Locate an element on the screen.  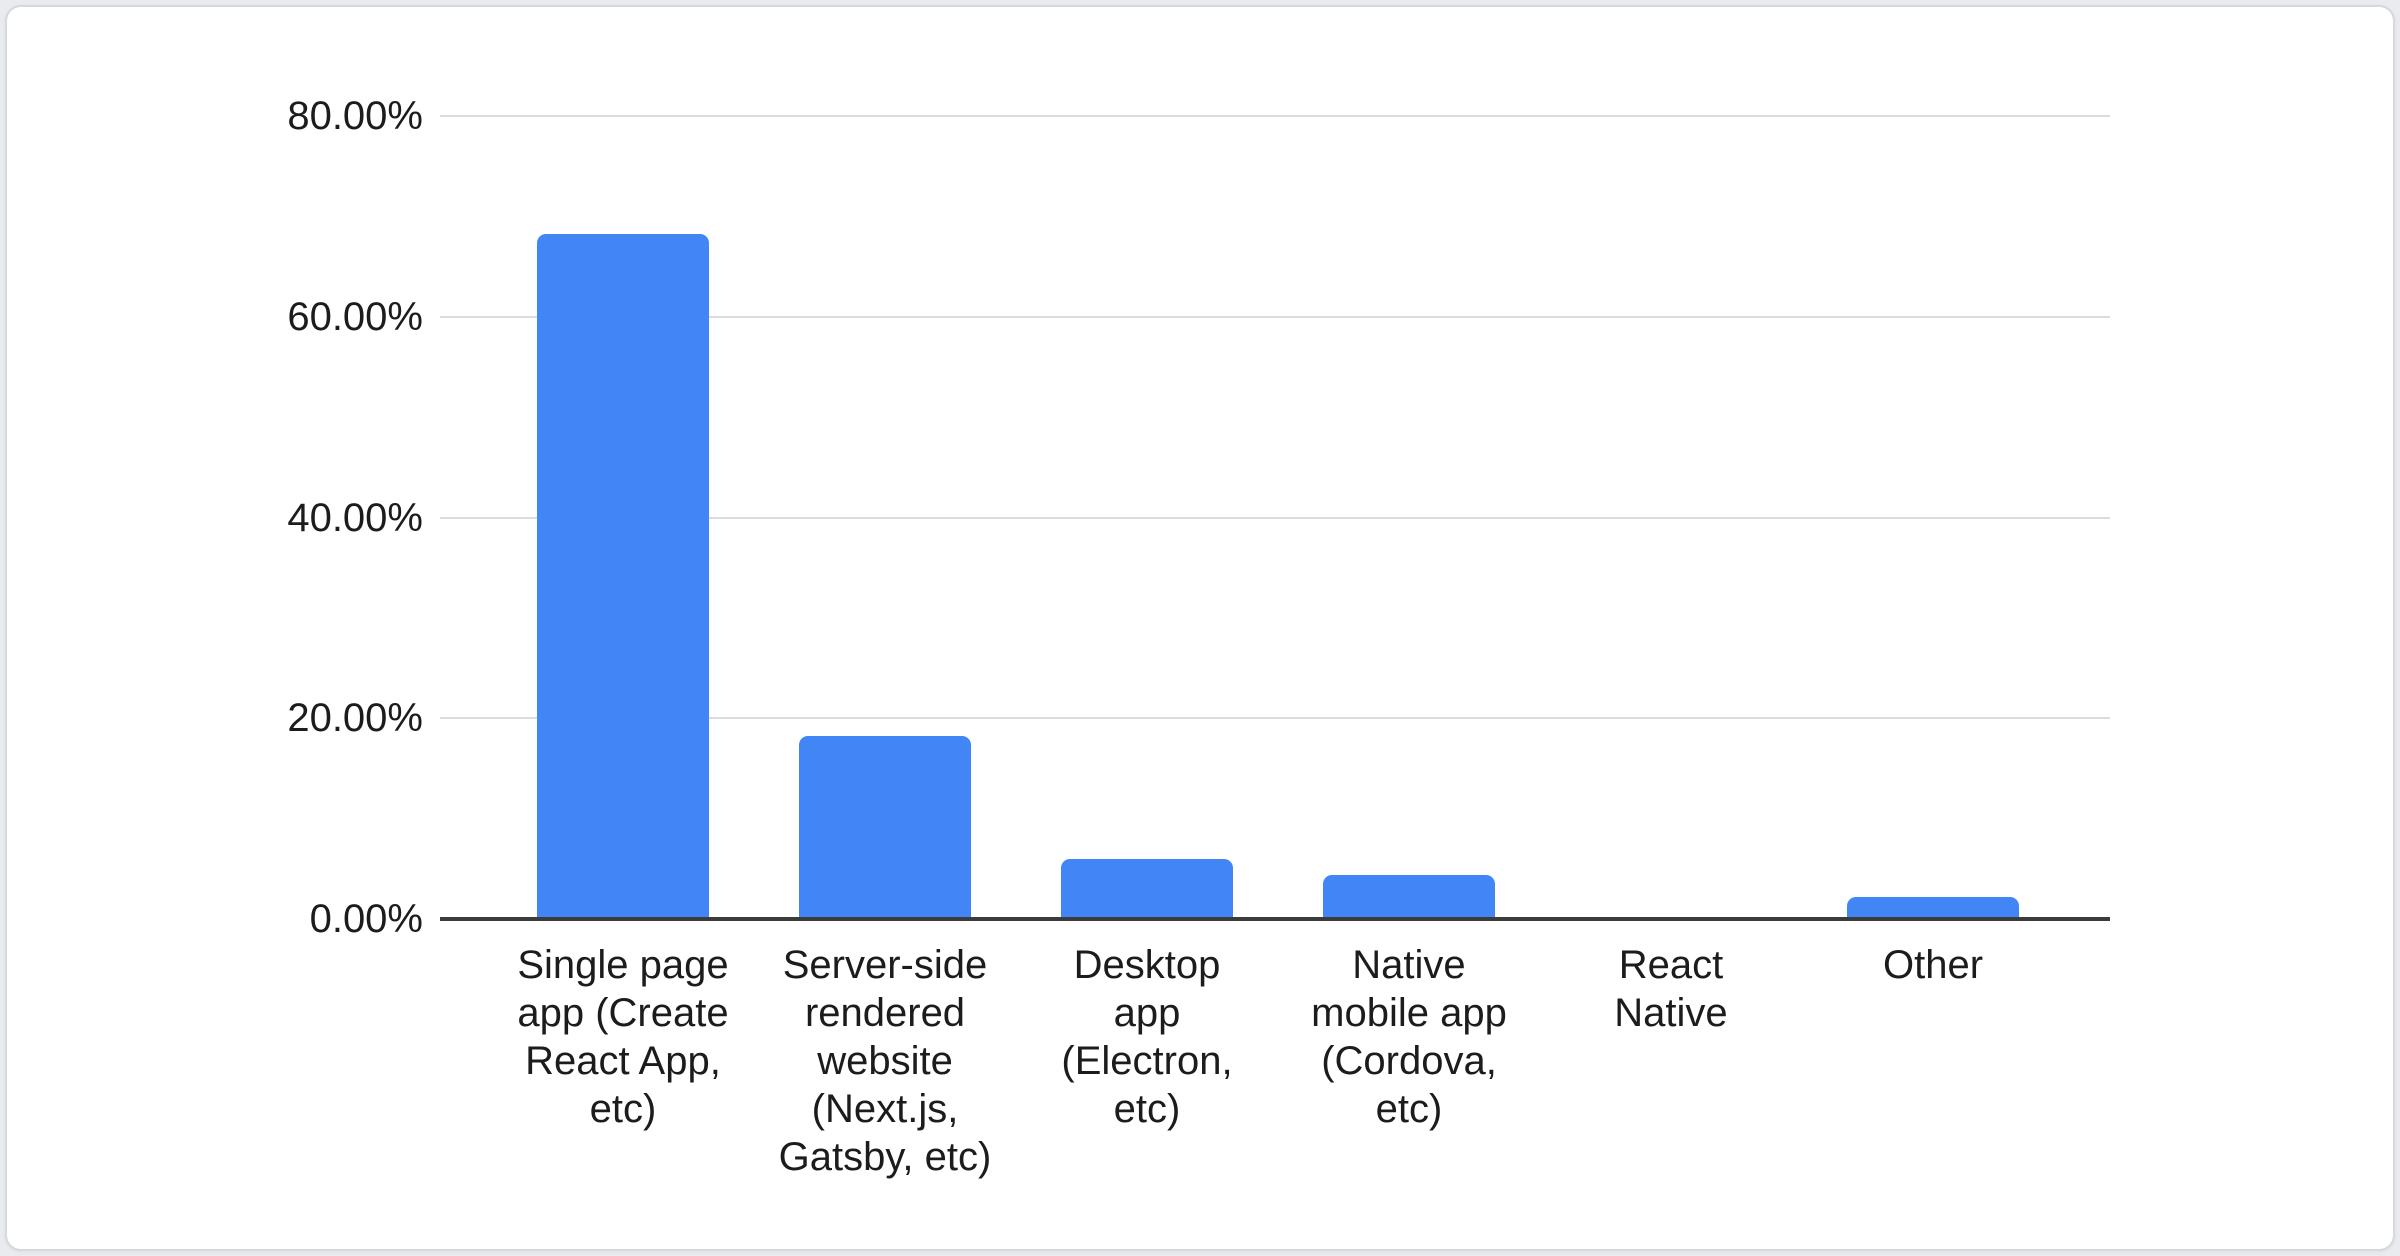
x-axis-category-label: Desktop app (Electron, etc) is located at coordinates (1147, 1037).